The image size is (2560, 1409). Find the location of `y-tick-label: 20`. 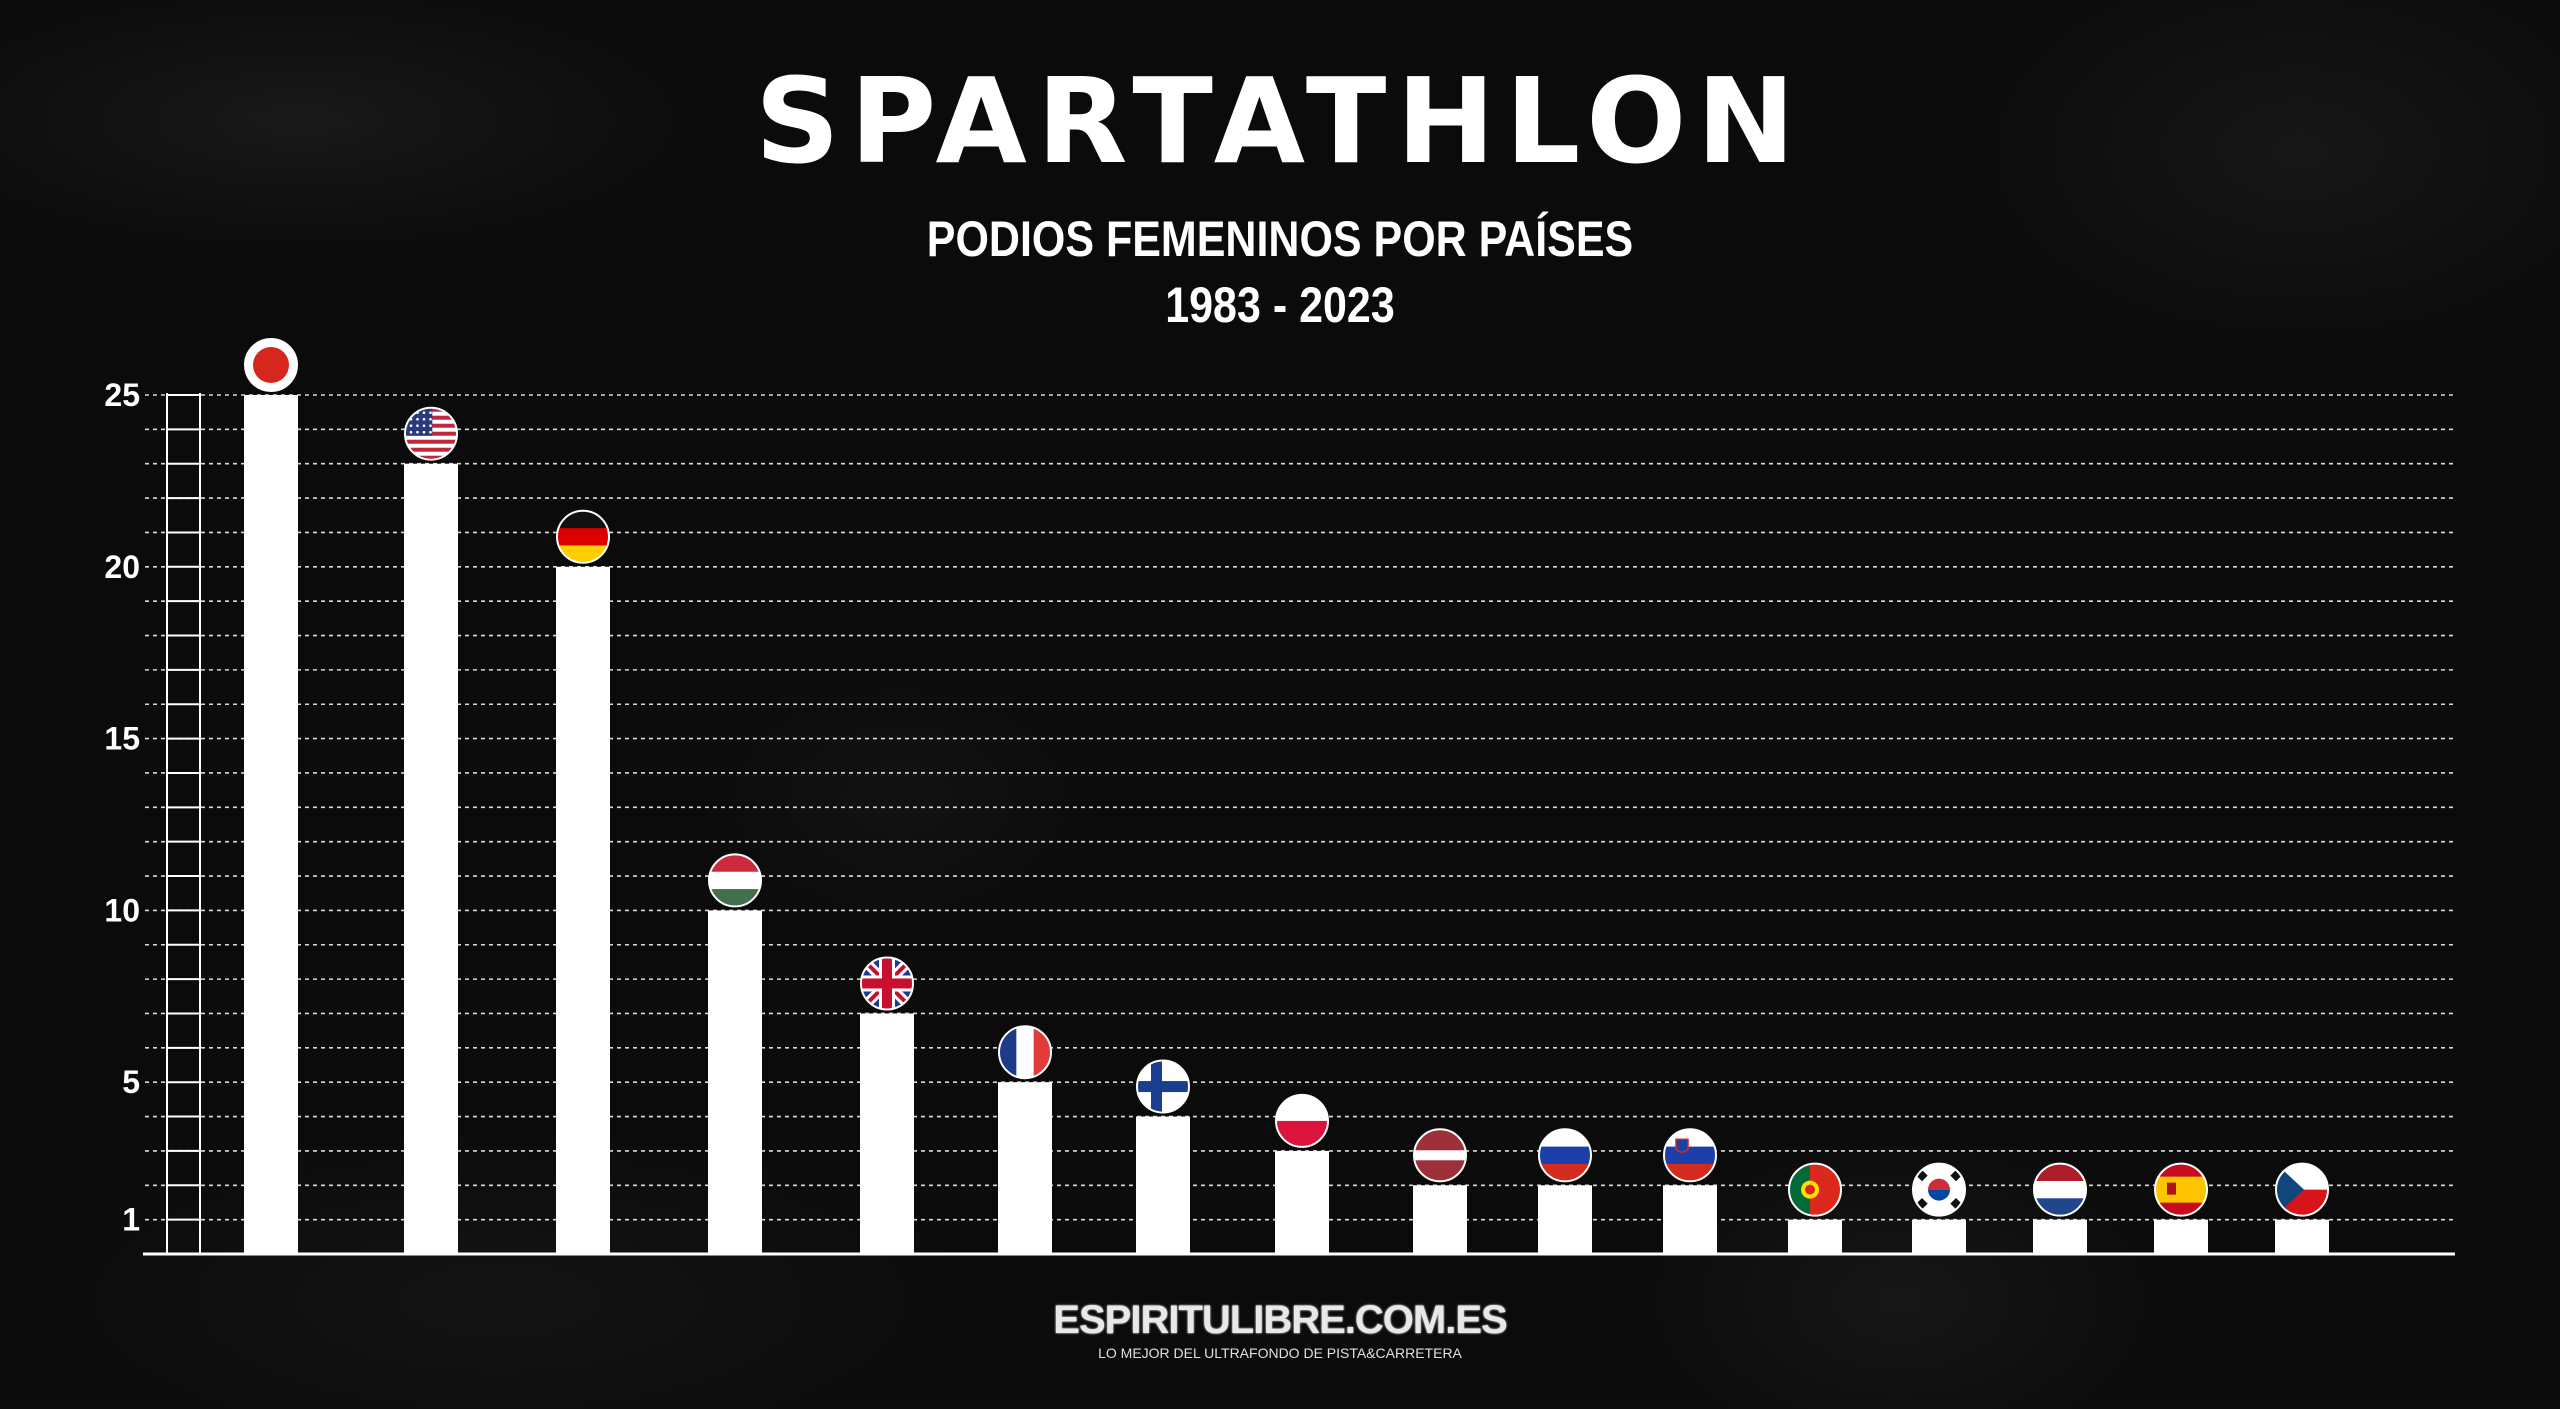

y-tick-label: 20 is located at coordinates (122, 567).